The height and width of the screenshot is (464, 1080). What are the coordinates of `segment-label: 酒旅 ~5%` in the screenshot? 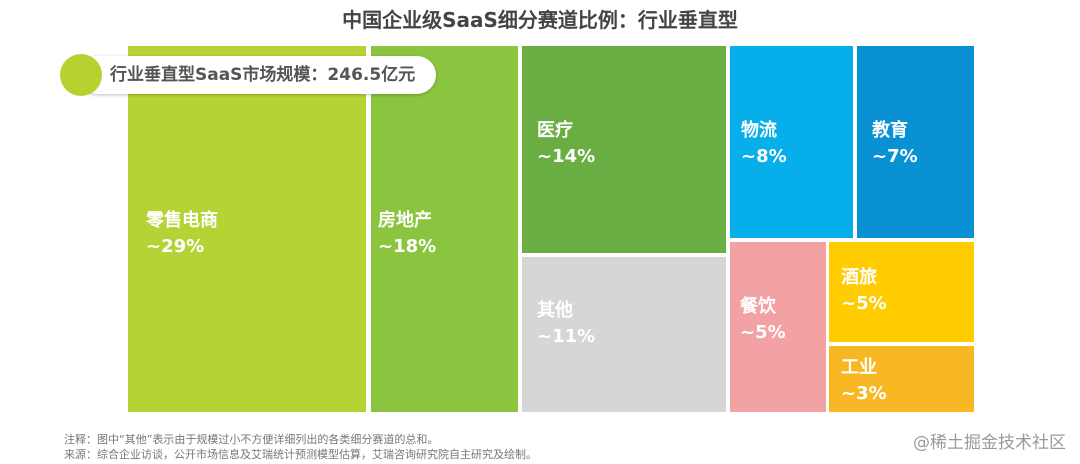 It's located at (864, 291).